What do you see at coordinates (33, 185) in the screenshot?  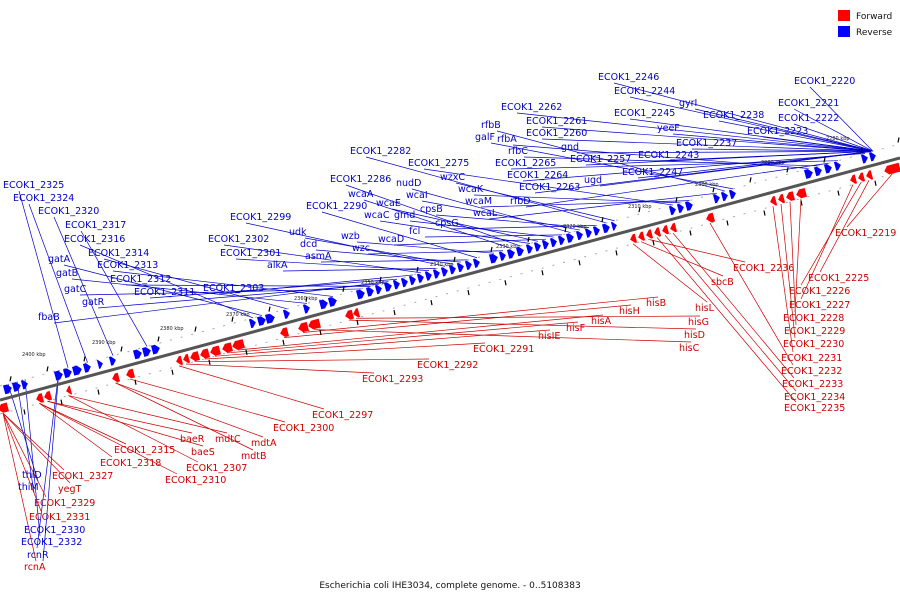 I see `reverse-gene-label: ECOK1_2325` at bounding box center [33, 185].